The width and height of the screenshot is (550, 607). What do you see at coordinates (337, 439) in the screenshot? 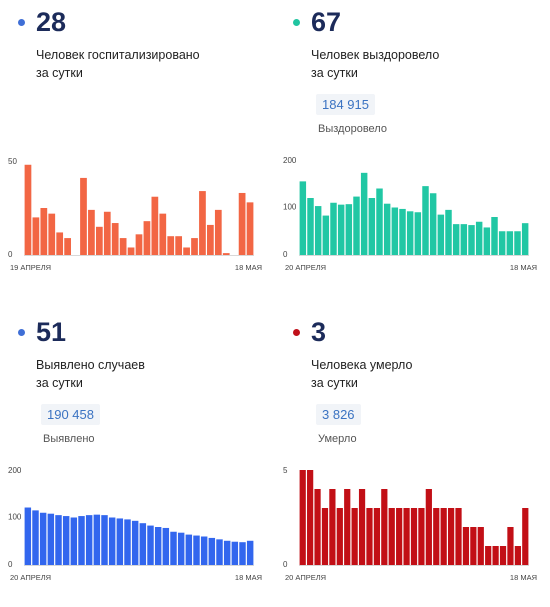
I see `deaths-total-label: Умерло` at bounding box center [337, 439].